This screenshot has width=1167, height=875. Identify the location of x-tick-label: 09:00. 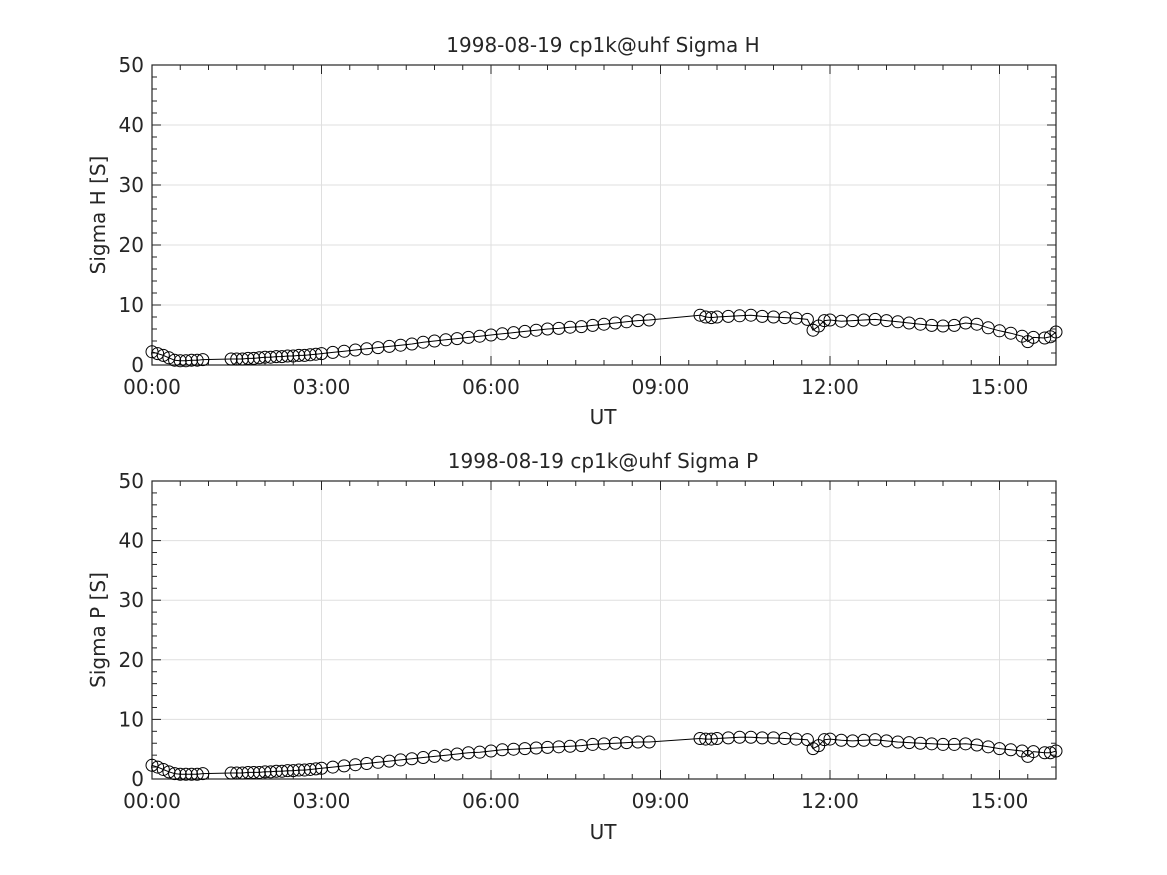
(661, 387).